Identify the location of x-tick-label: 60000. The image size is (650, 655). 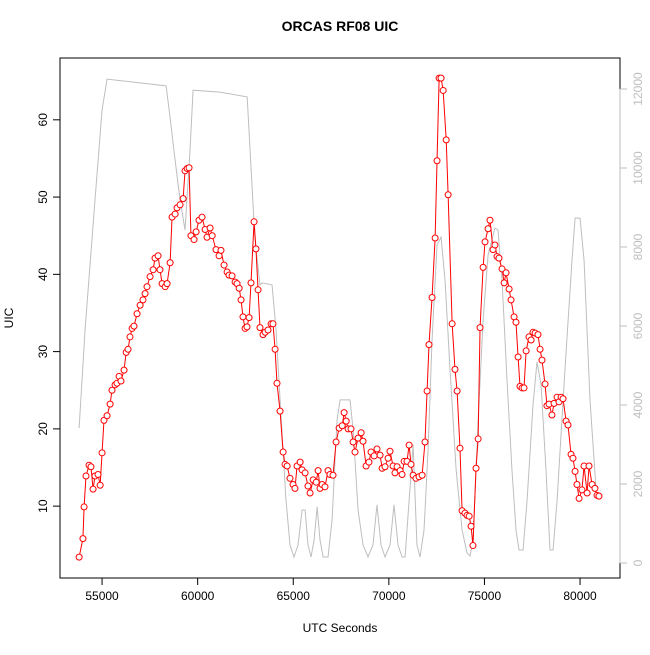
(198, 596).